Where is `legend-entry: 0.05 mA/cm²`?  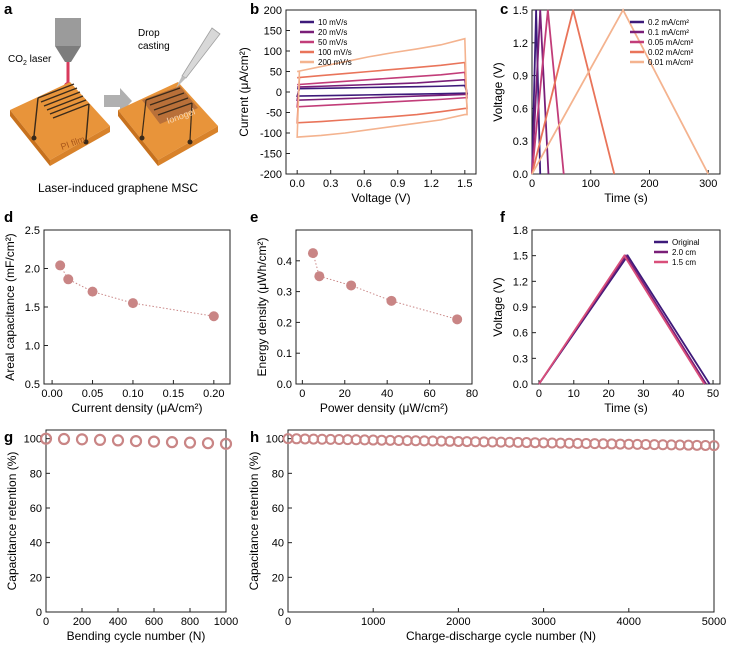 legend-entry: 0.05 mA/cm² is located at coordinates (671, 42).